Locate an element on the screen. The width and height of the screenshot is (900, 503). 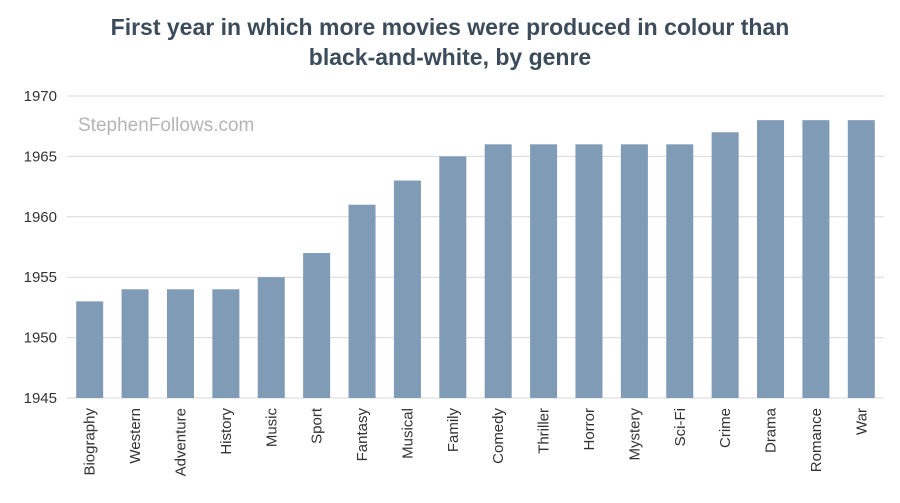
x-category-label: Sci-Fi is located at coordinates (680, 427).